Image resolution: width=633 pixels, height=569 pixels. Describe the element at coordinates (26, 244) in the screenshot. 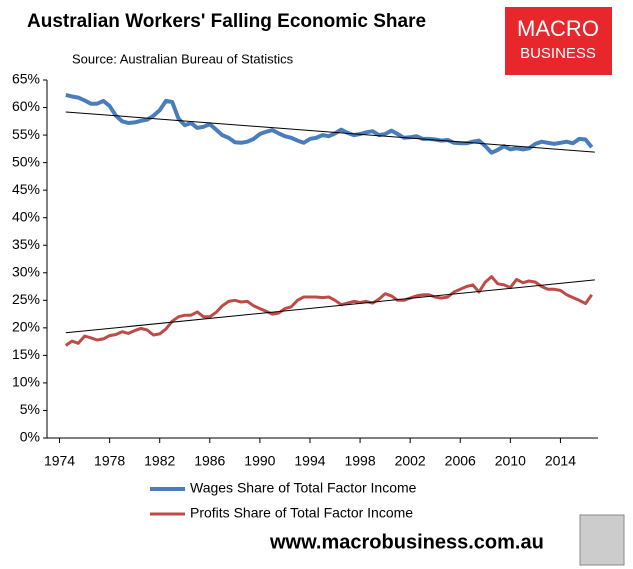

I see `y-tick-label: 35%` at that location.